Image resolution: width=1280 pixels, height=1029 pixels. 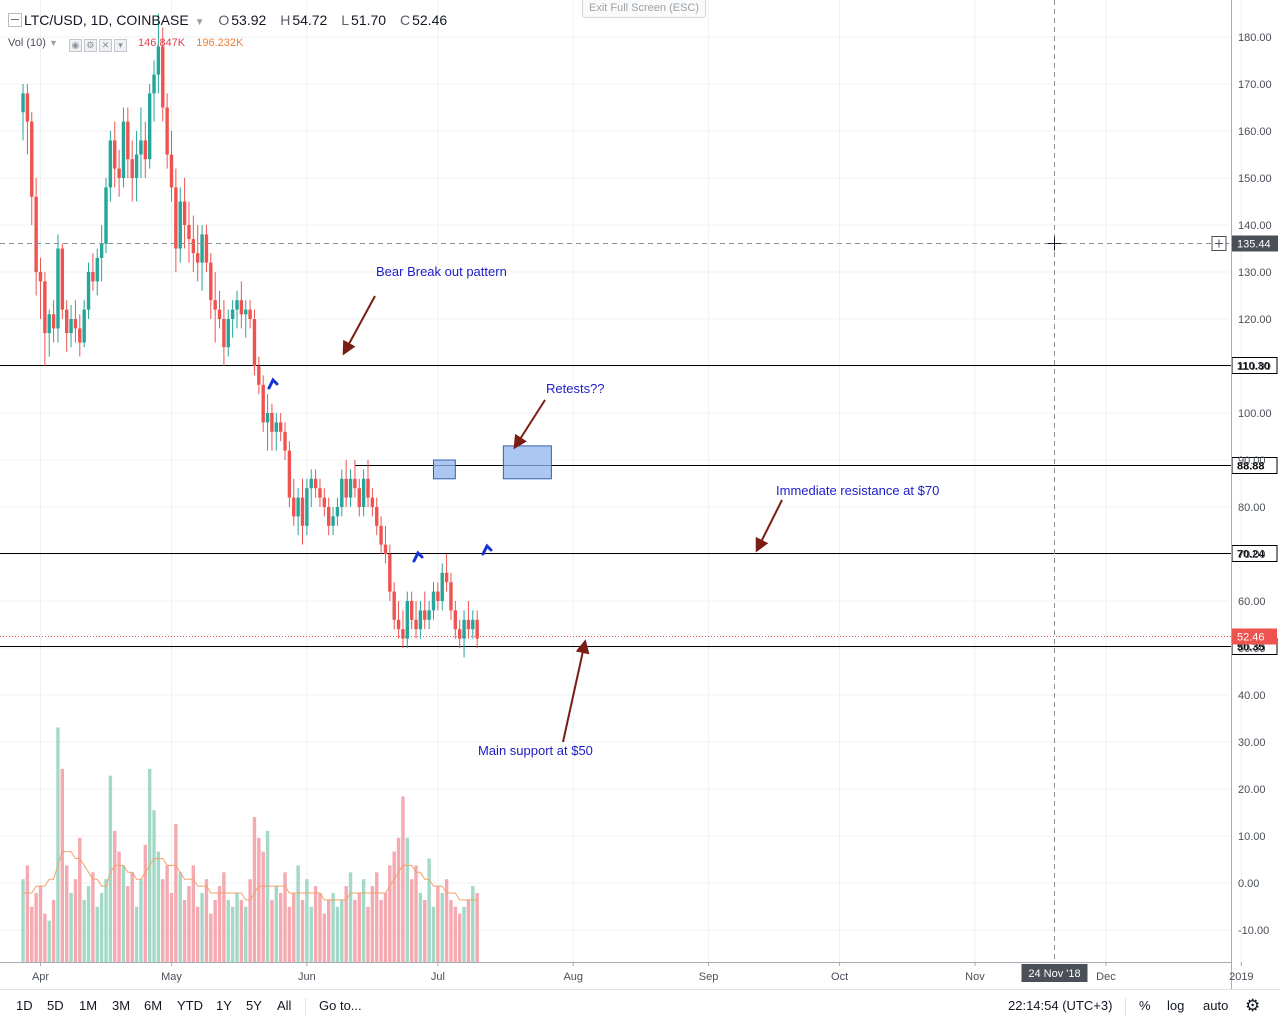 I want to click on range-1m-button: 1M, so click(x=88, y=1005).